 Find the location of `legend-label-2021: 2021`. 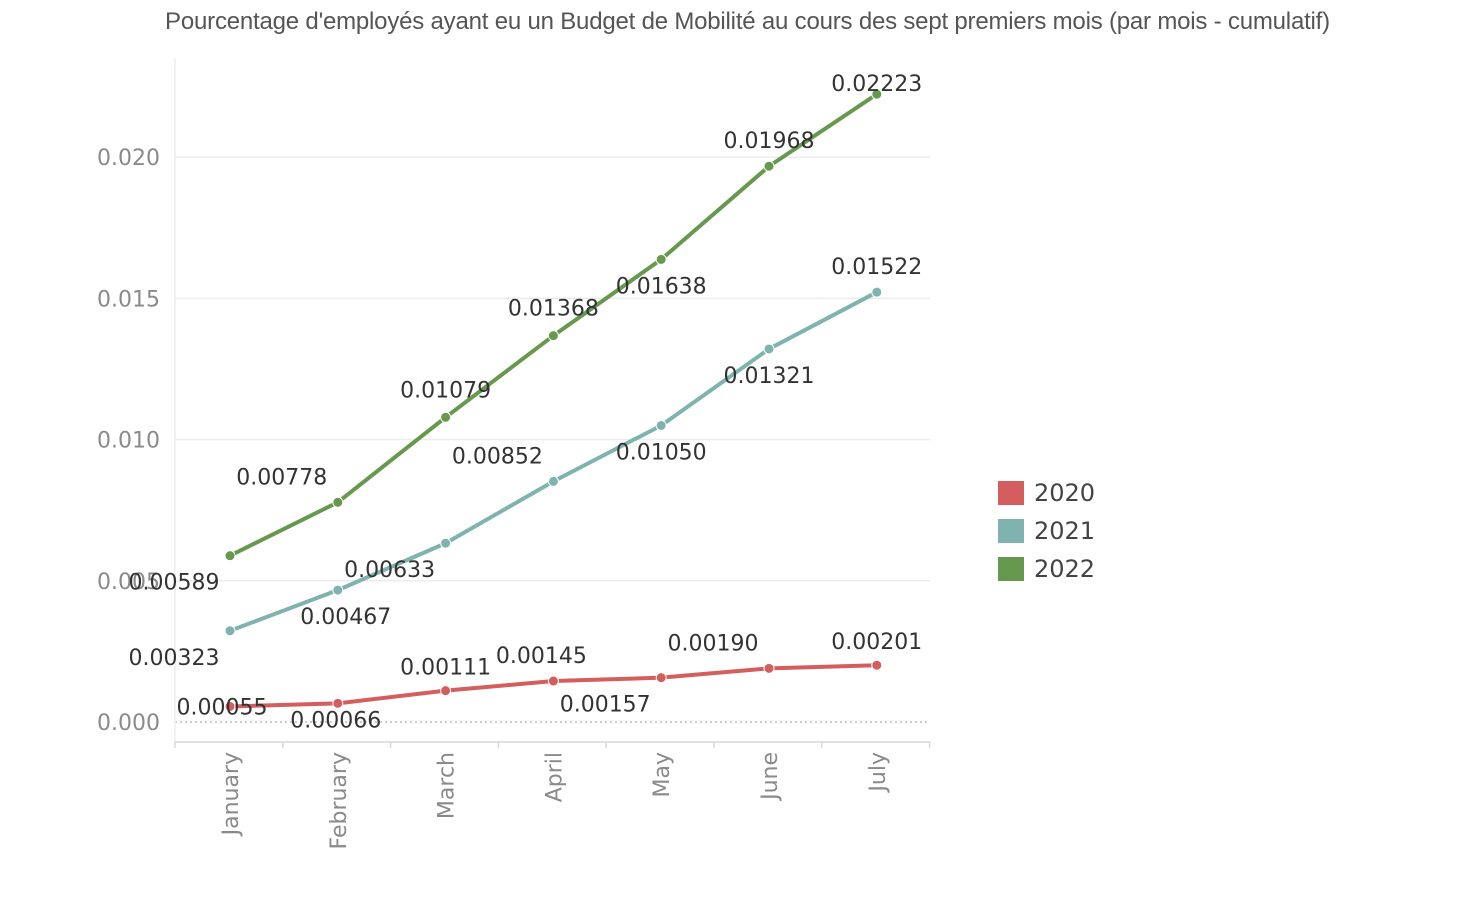

legend-label-2021: 2021 is located at coordinates (1065, 531).